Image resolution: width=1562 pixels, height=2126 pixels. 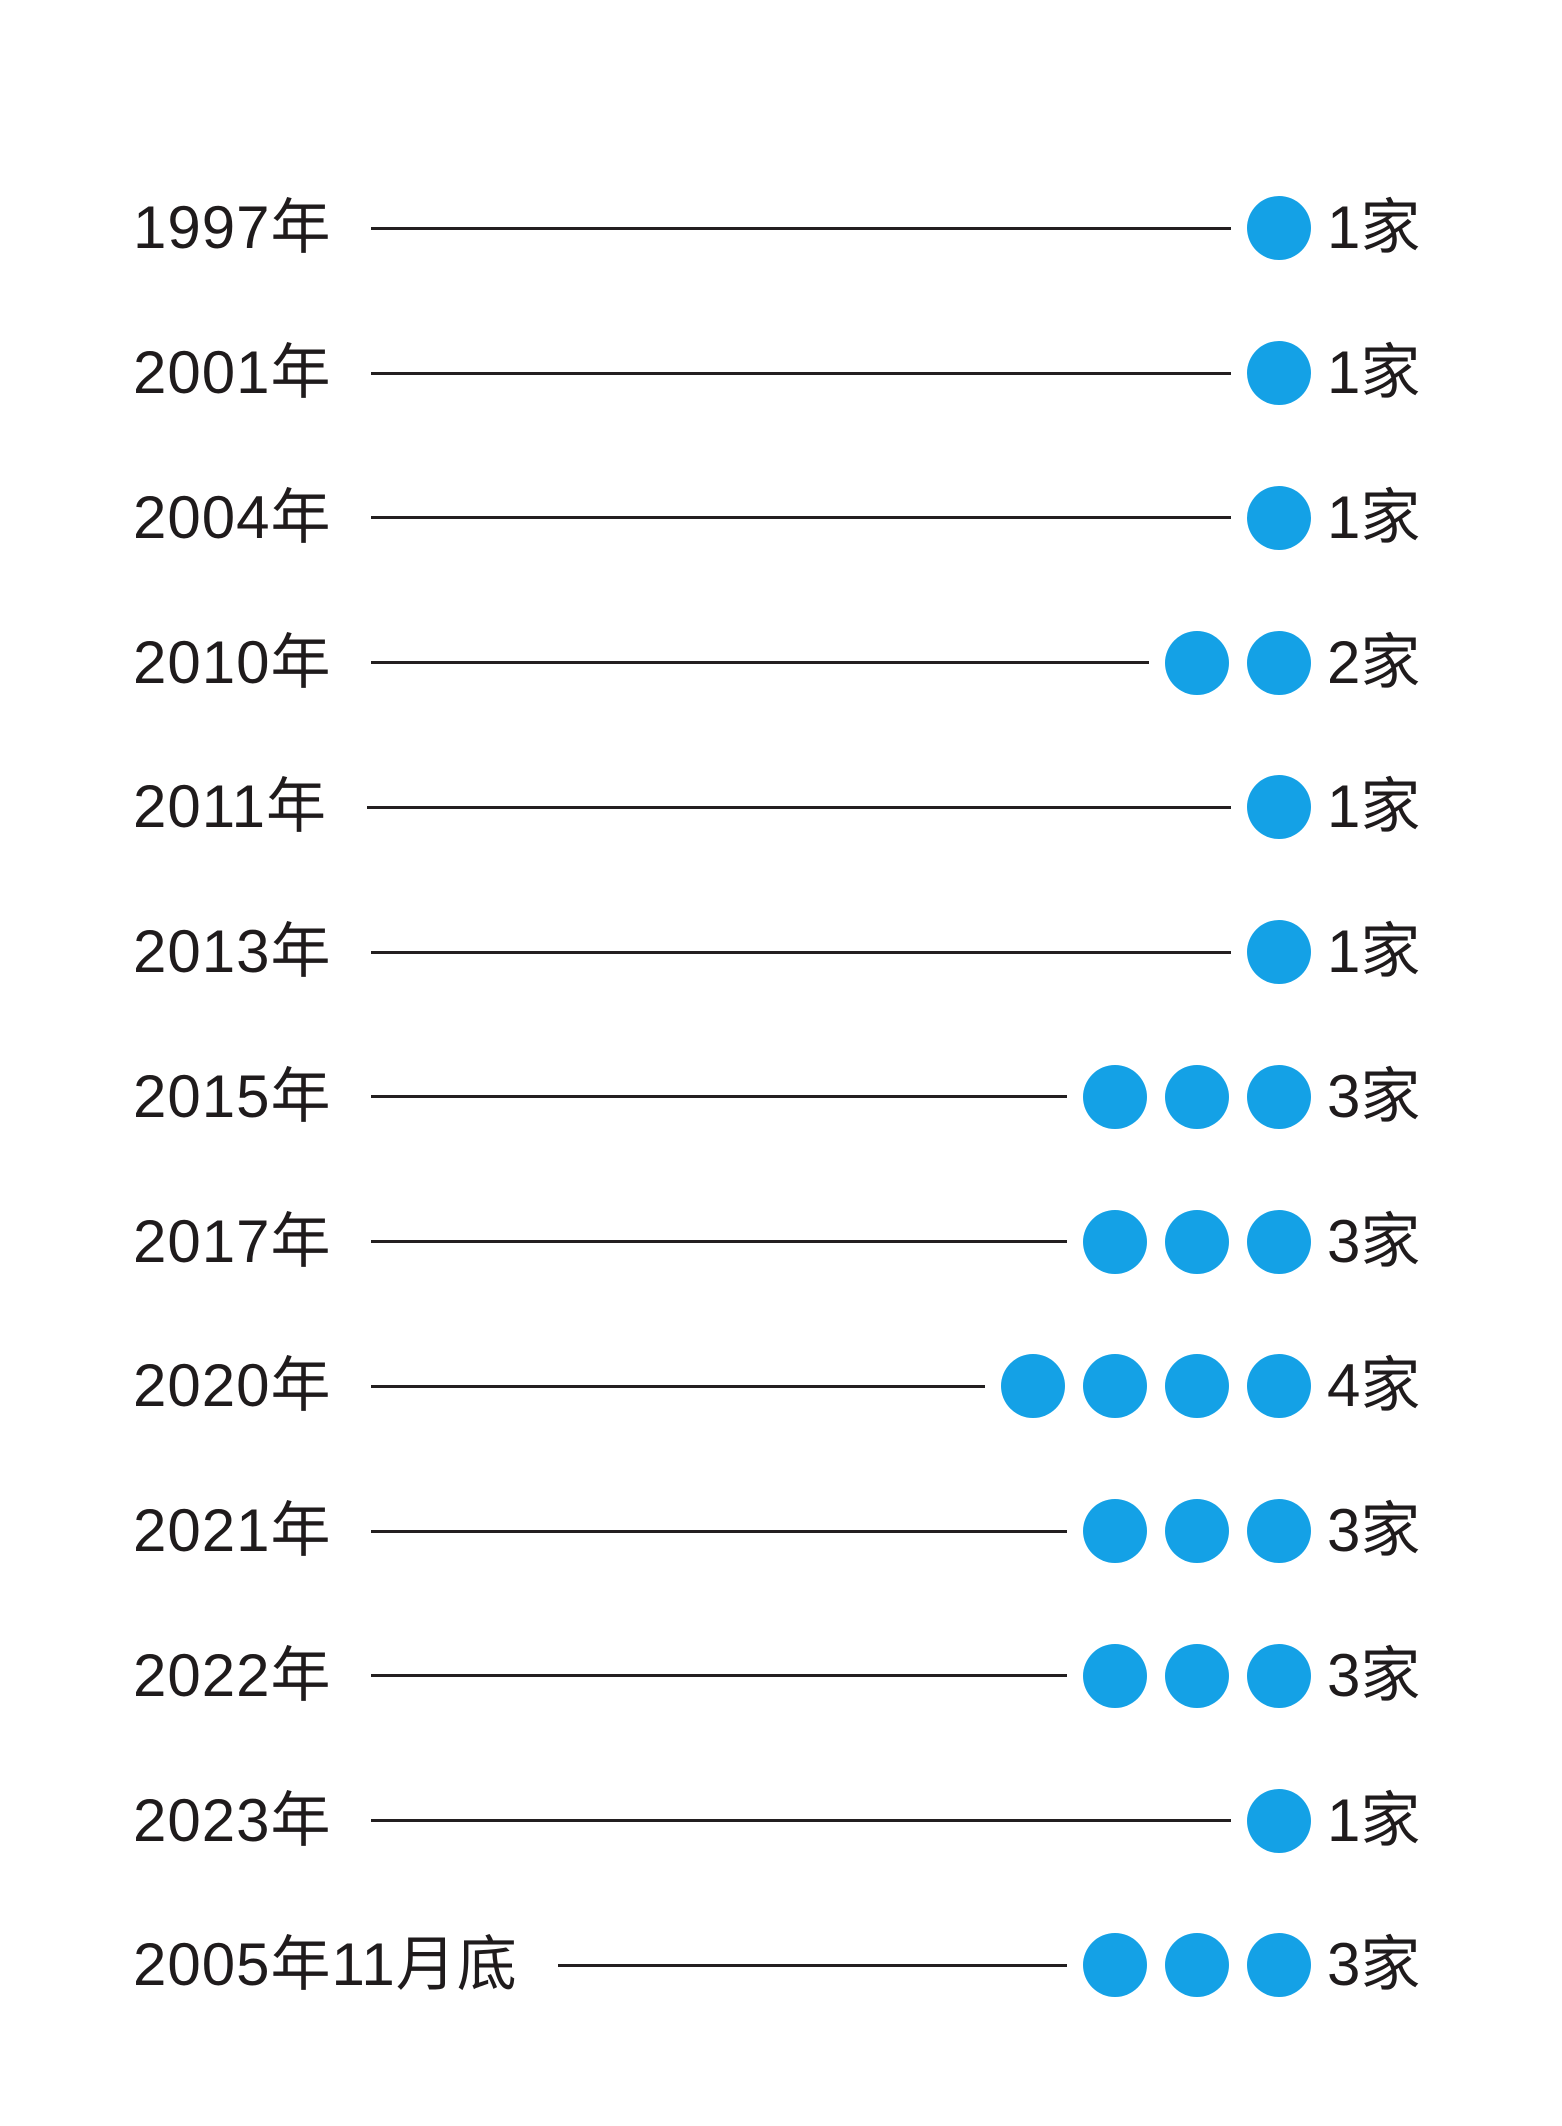 I want to click on timeline-row: 2021年 3家, so click(x=777, y=1531).